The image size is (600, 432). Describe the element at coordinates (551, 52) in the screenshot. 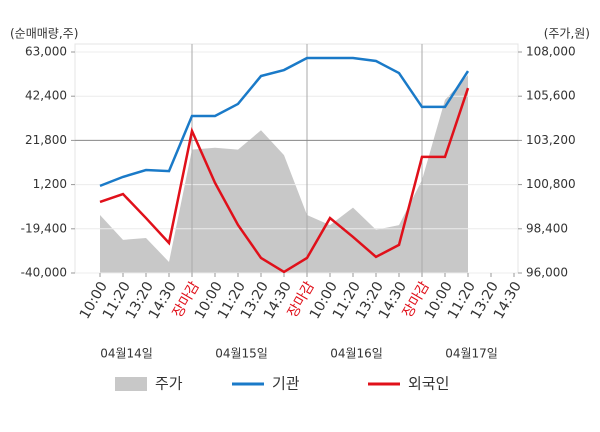

I see `y2-tick-label: 108,000` at that location.